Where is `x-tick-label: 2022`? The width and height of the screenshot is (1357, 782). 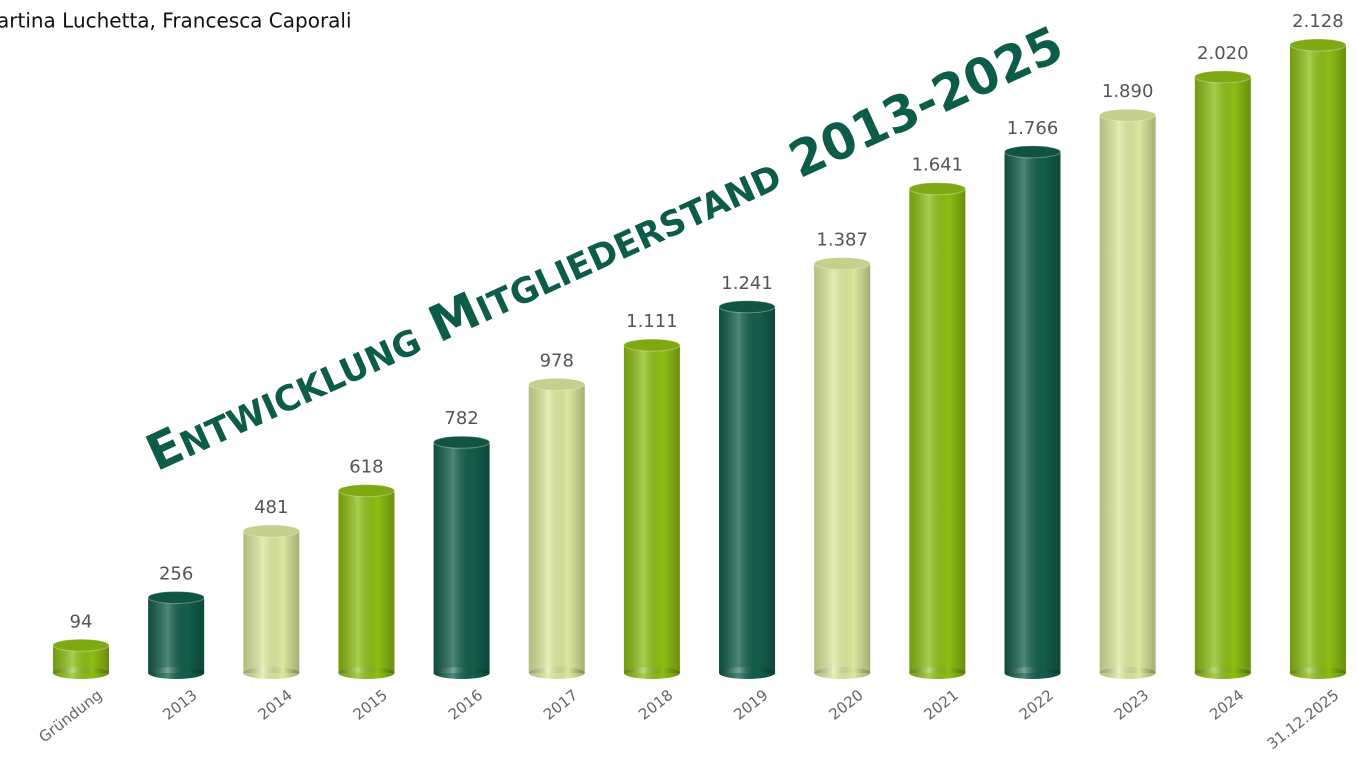 x-tick-label: 2022 is located at coordinates (1036, 705).